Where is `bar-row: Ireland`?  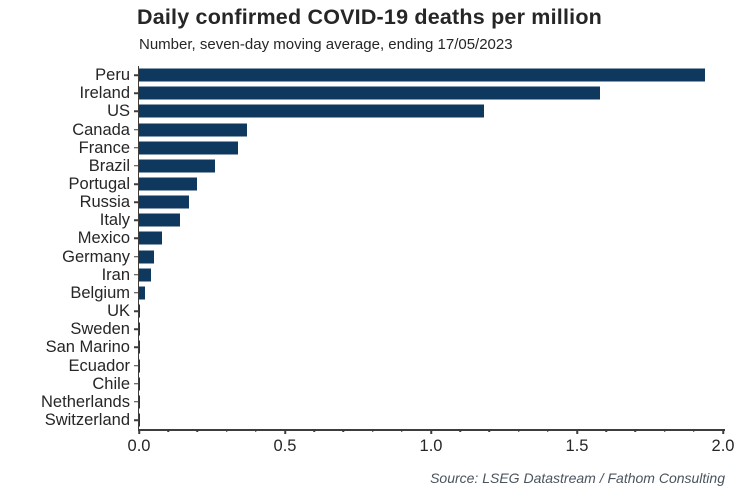
bar-row: Ireland is located at coordinates (401, 93).